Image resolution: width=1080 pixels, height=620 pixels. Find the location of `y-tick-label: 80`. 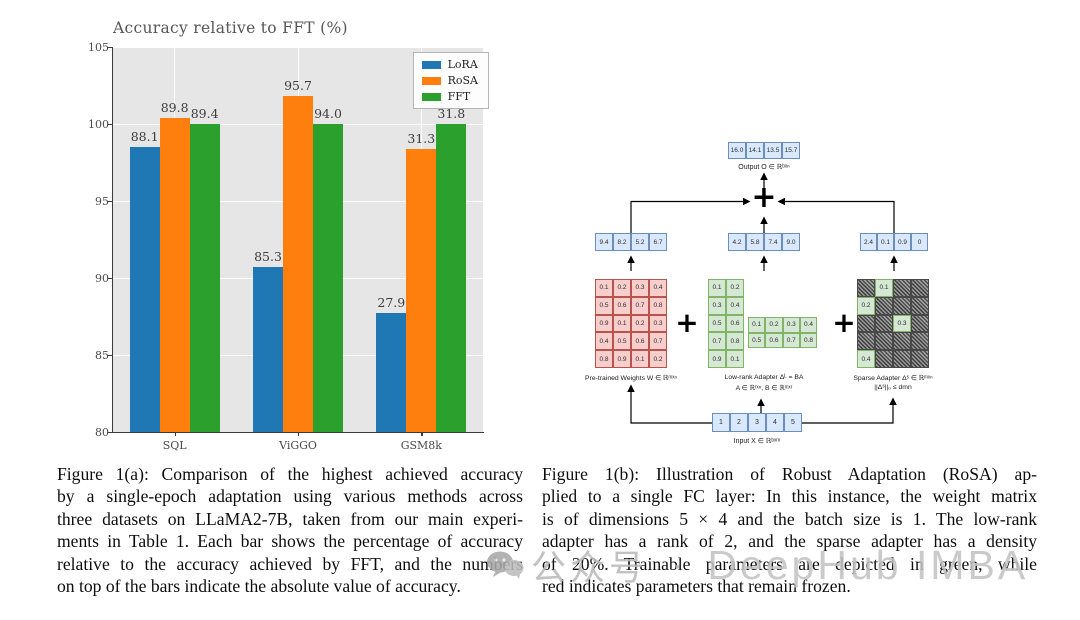

y-tick-label: 80 is located at coordinates (102, 432).